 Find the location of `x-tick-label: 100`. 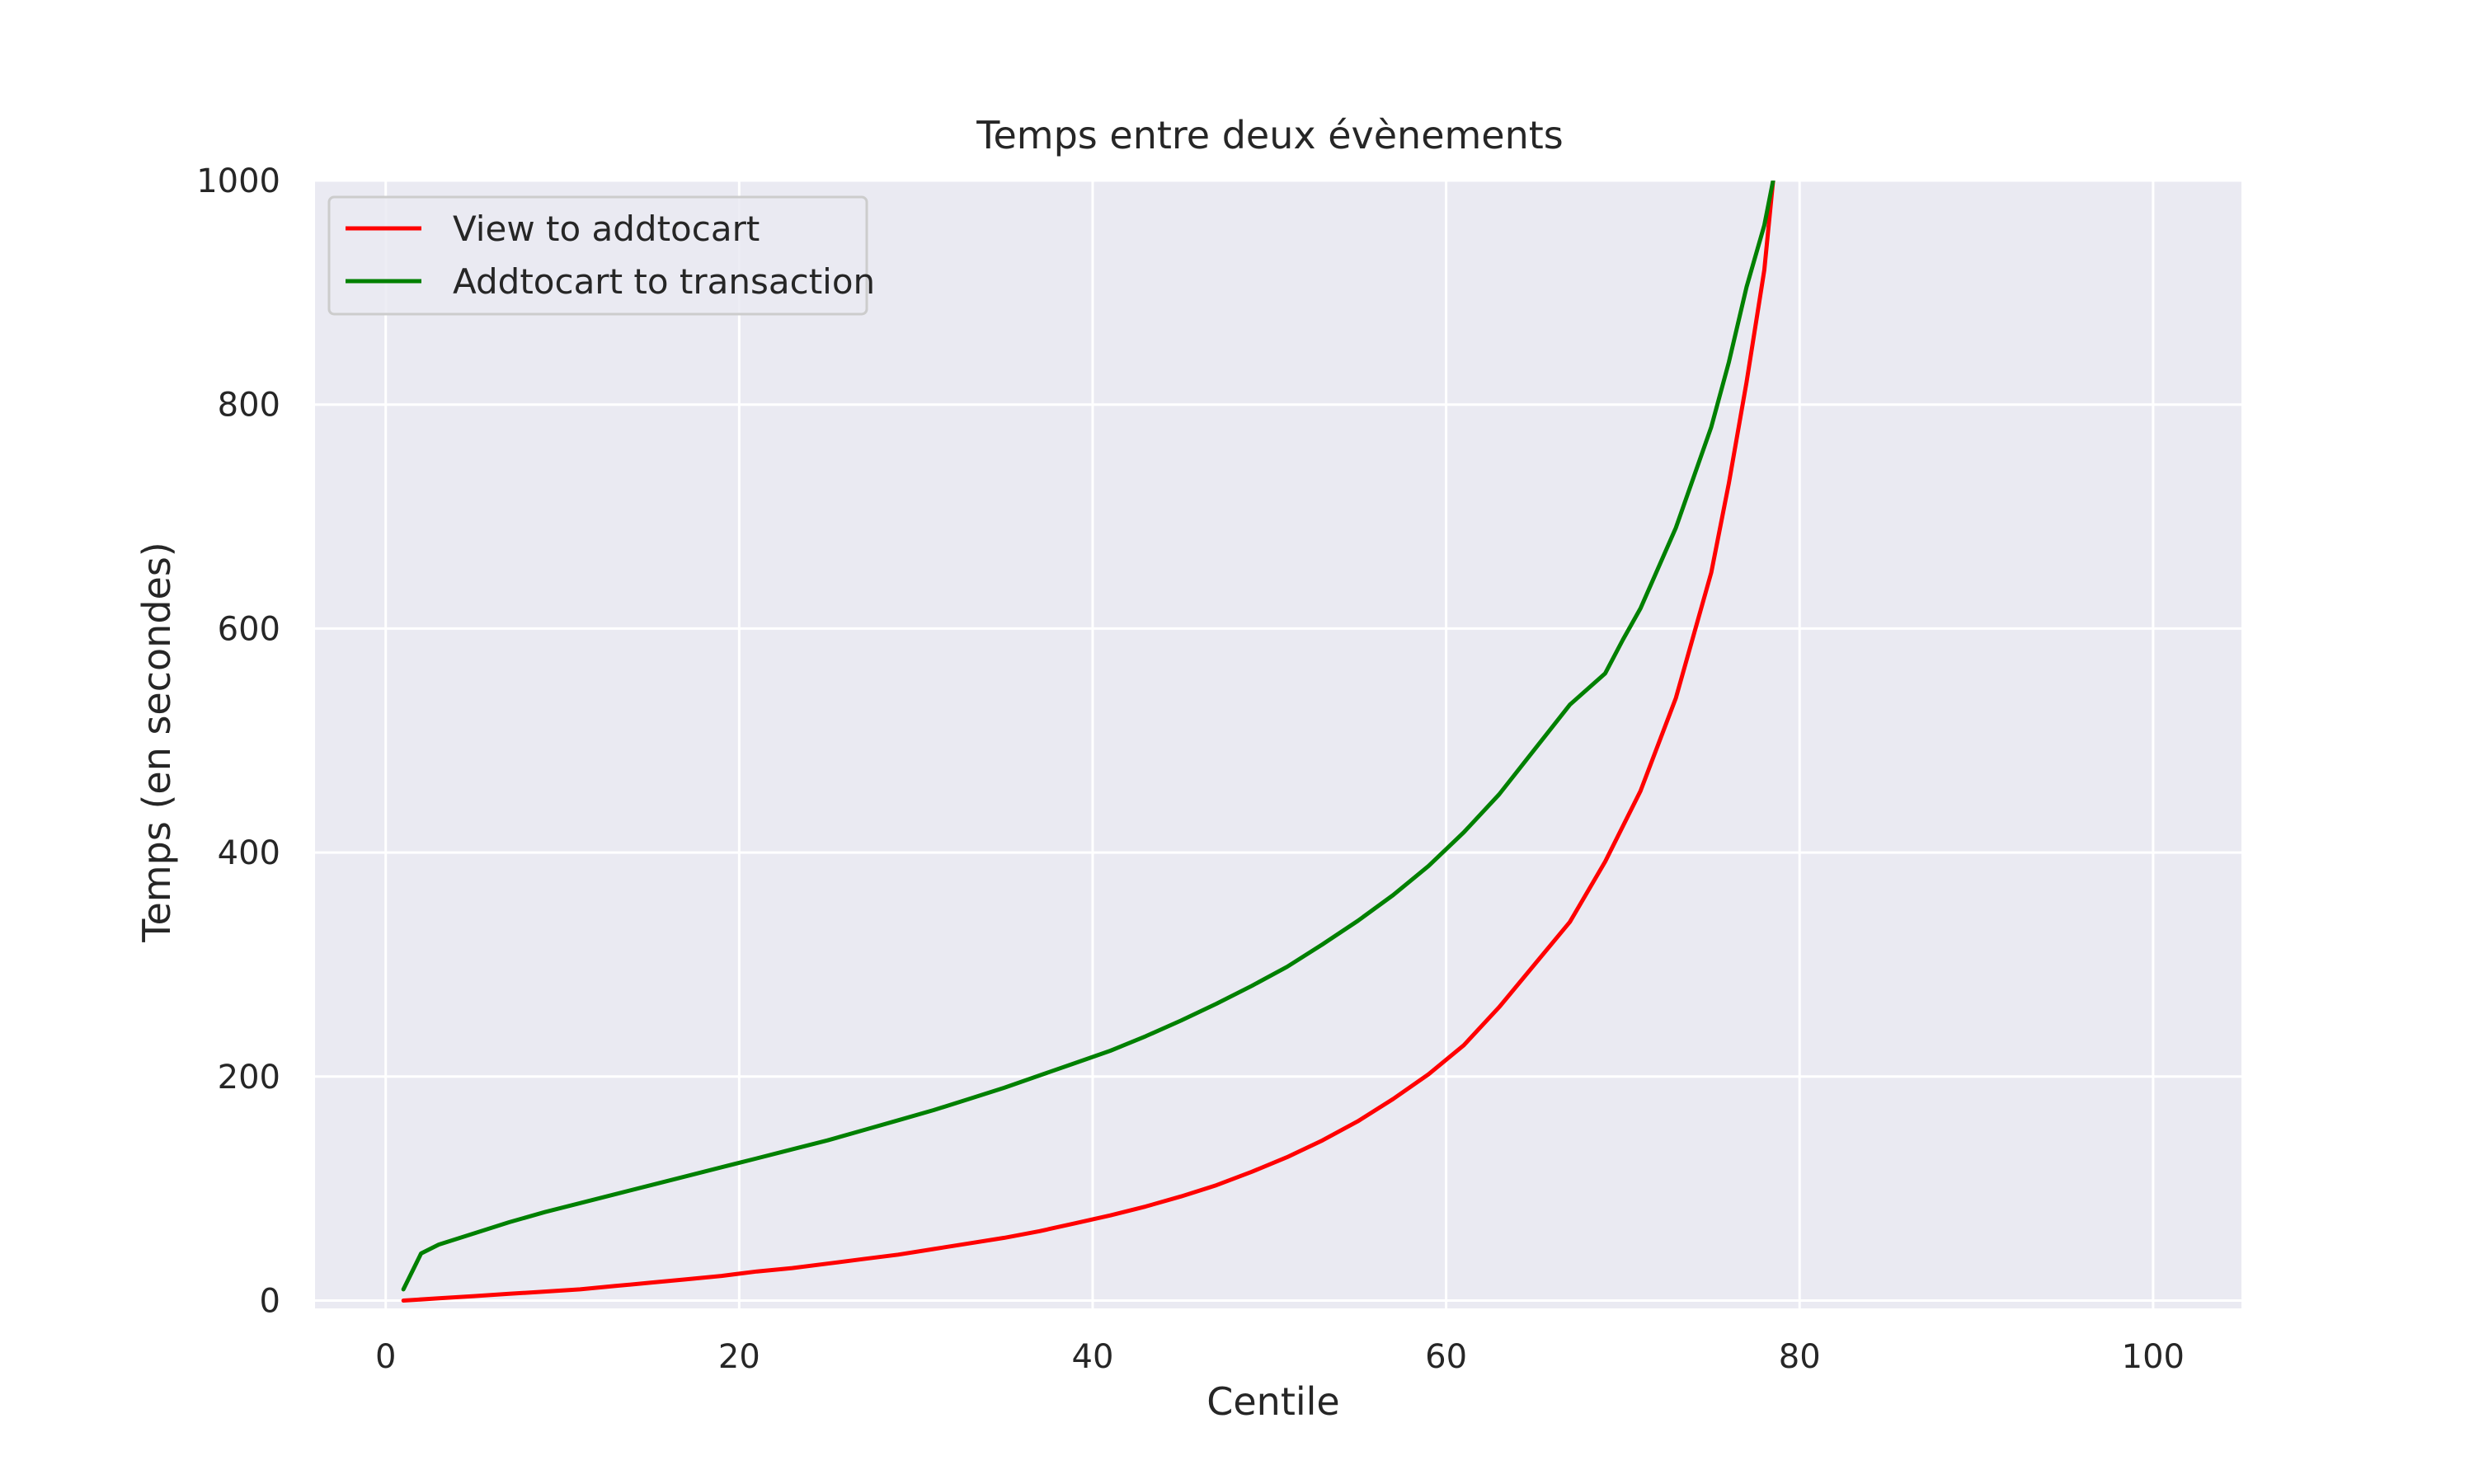

x-tick-label: 100 is located at coordinates (2153, 1357).